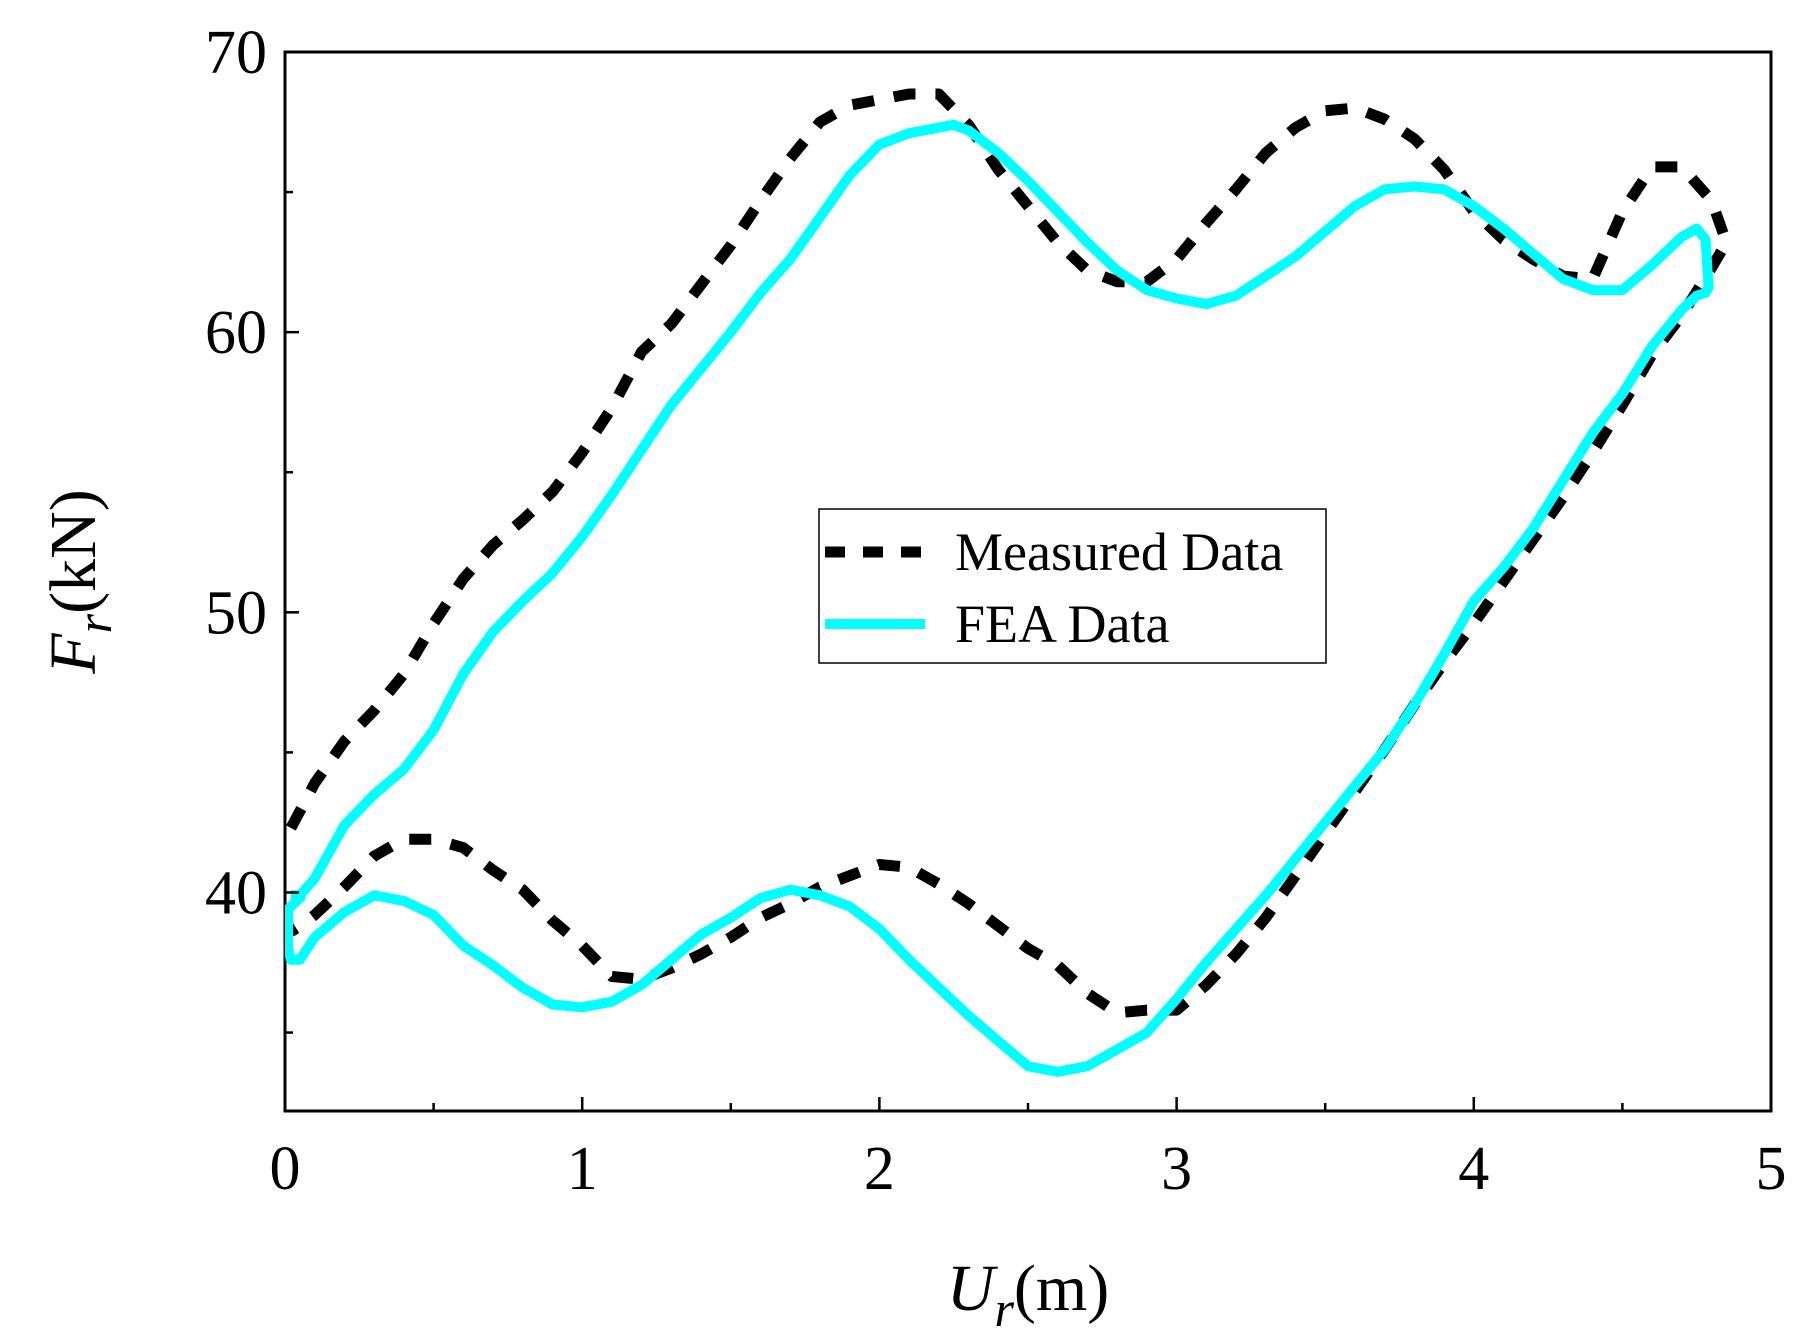 This screenshot has width=1808, height=1343. What do you see at coordinates (73, 654) in the screenshot?
I see `y-axis-title-variable: F` at bounding box center [73, 654].